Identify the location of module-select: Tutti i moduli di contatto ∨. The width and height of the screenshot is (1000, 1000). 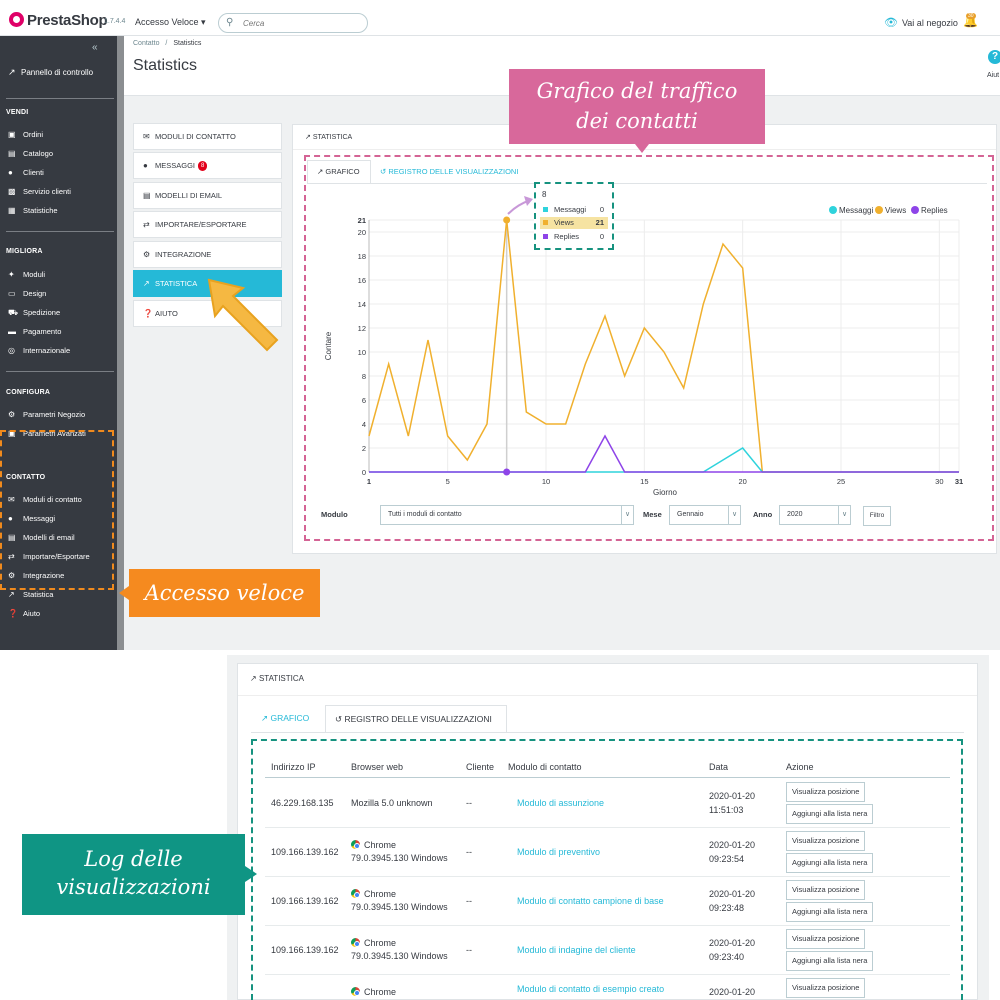
(507, 515).